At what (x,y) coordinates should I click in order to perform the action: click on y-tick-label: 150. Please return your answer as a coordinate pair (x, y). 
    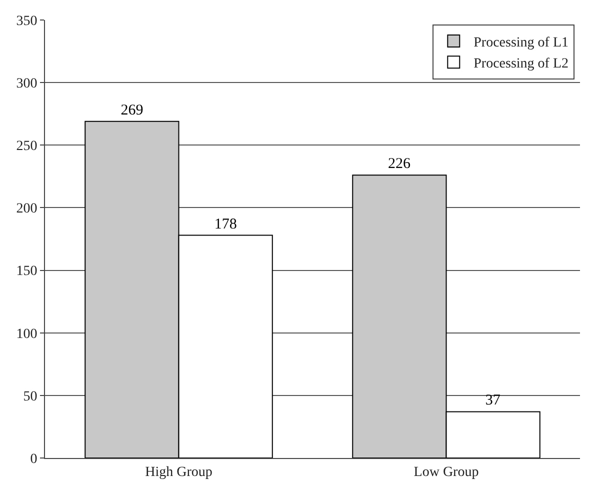
    Looking at the image, I should click on (27, 272).